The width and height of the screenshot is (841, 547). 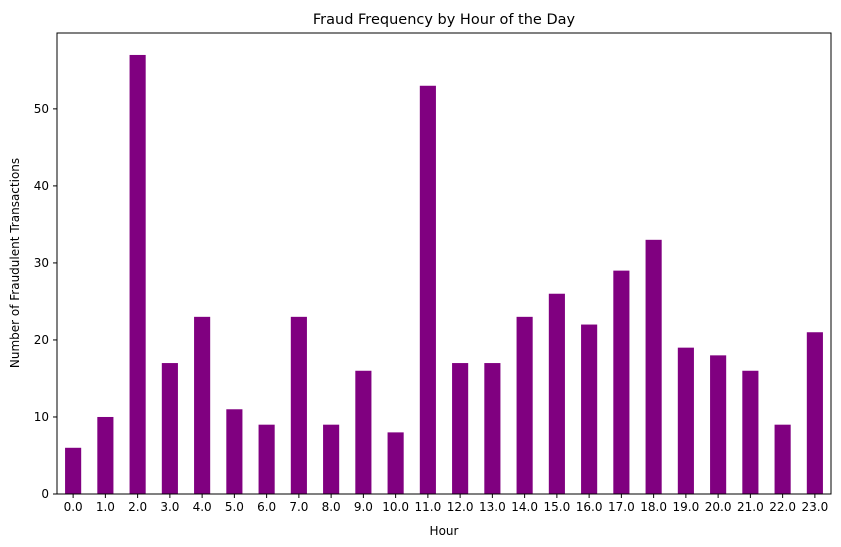 I want to click on x-tick-label: 3.0, so click(x=169, y=507).